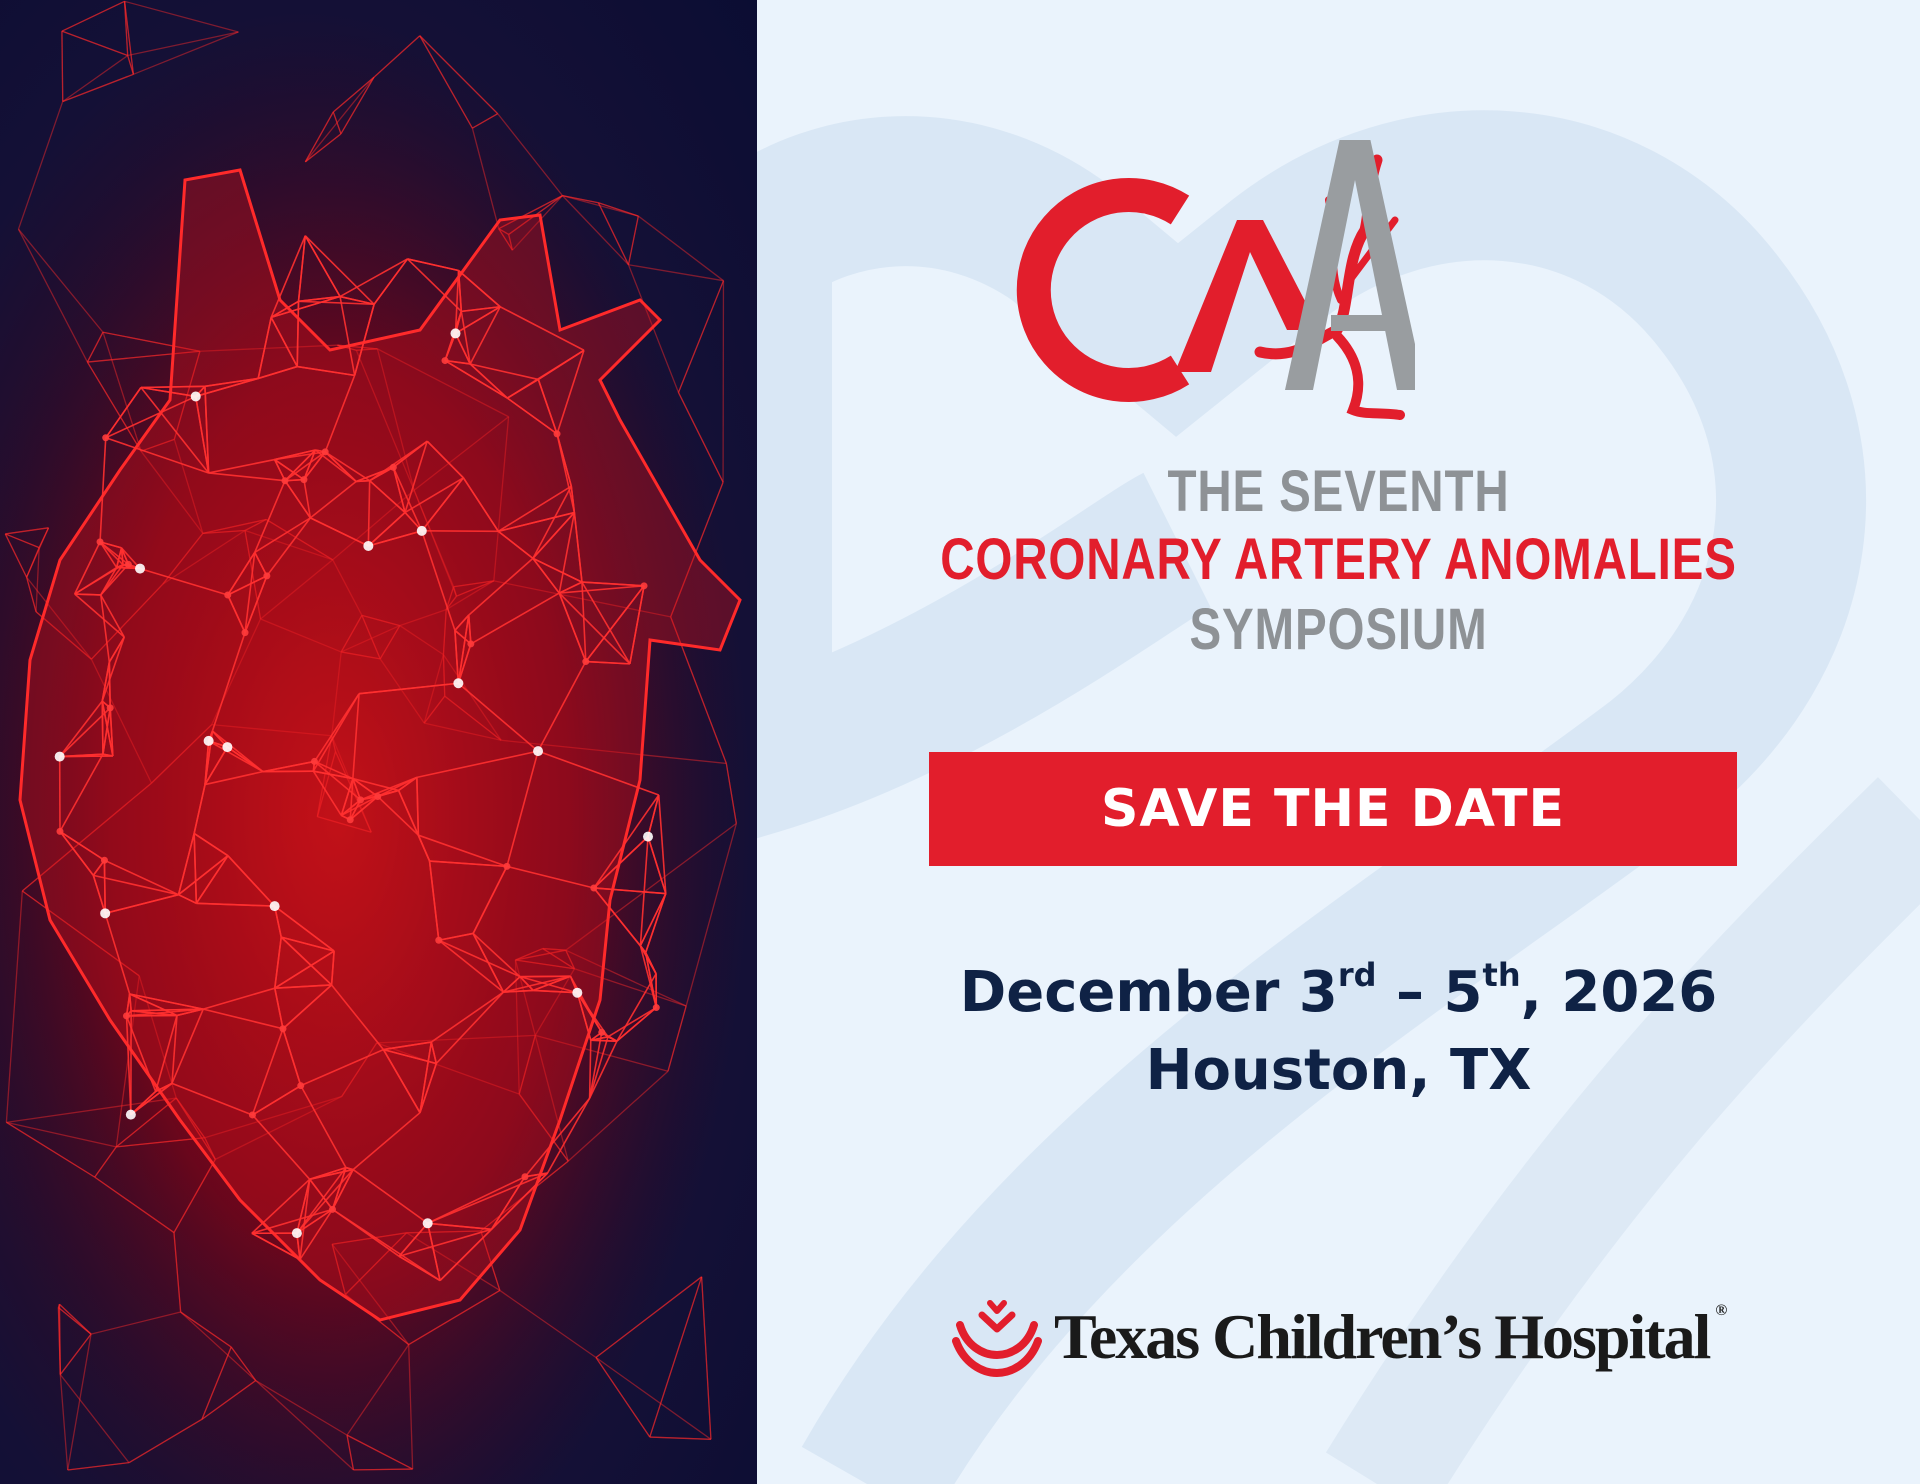 Image resolution: width=1920 pixels, height=1484 pixels. I want to click on date-end: – 5, so click(1429, 992).